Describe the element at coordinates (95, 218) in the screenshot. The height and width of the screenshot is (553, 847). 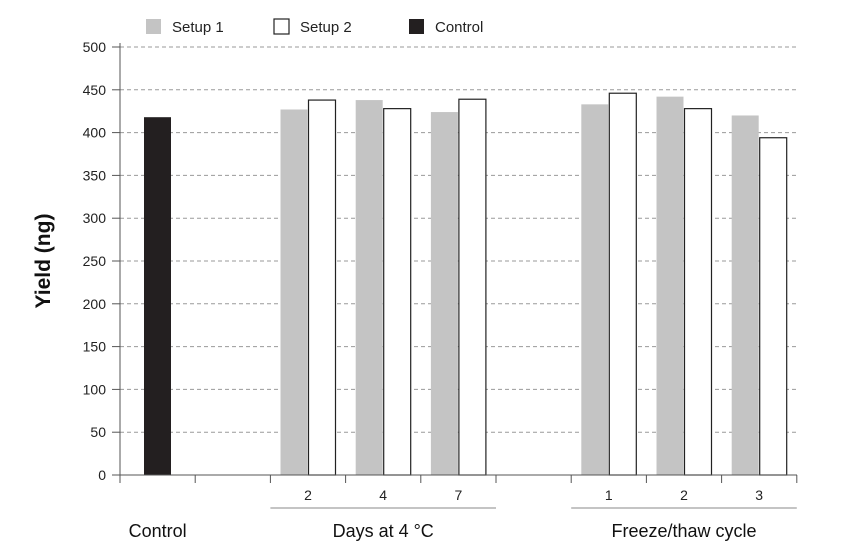
I see `y-tick-label: 300` at that location.